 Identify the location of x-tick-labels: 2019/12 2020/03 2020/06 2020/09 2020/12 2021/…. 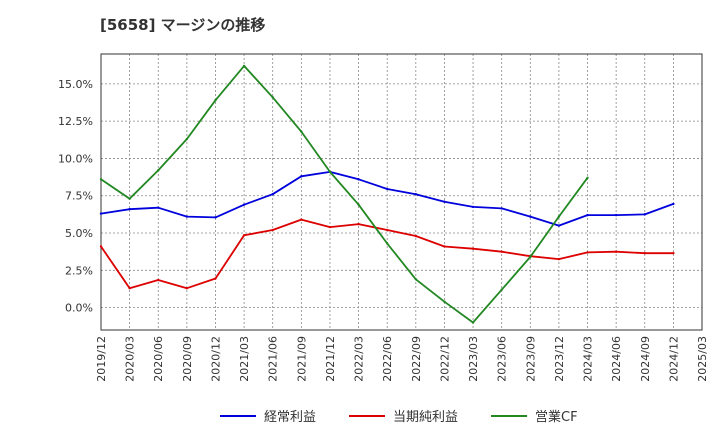
(402, 359).